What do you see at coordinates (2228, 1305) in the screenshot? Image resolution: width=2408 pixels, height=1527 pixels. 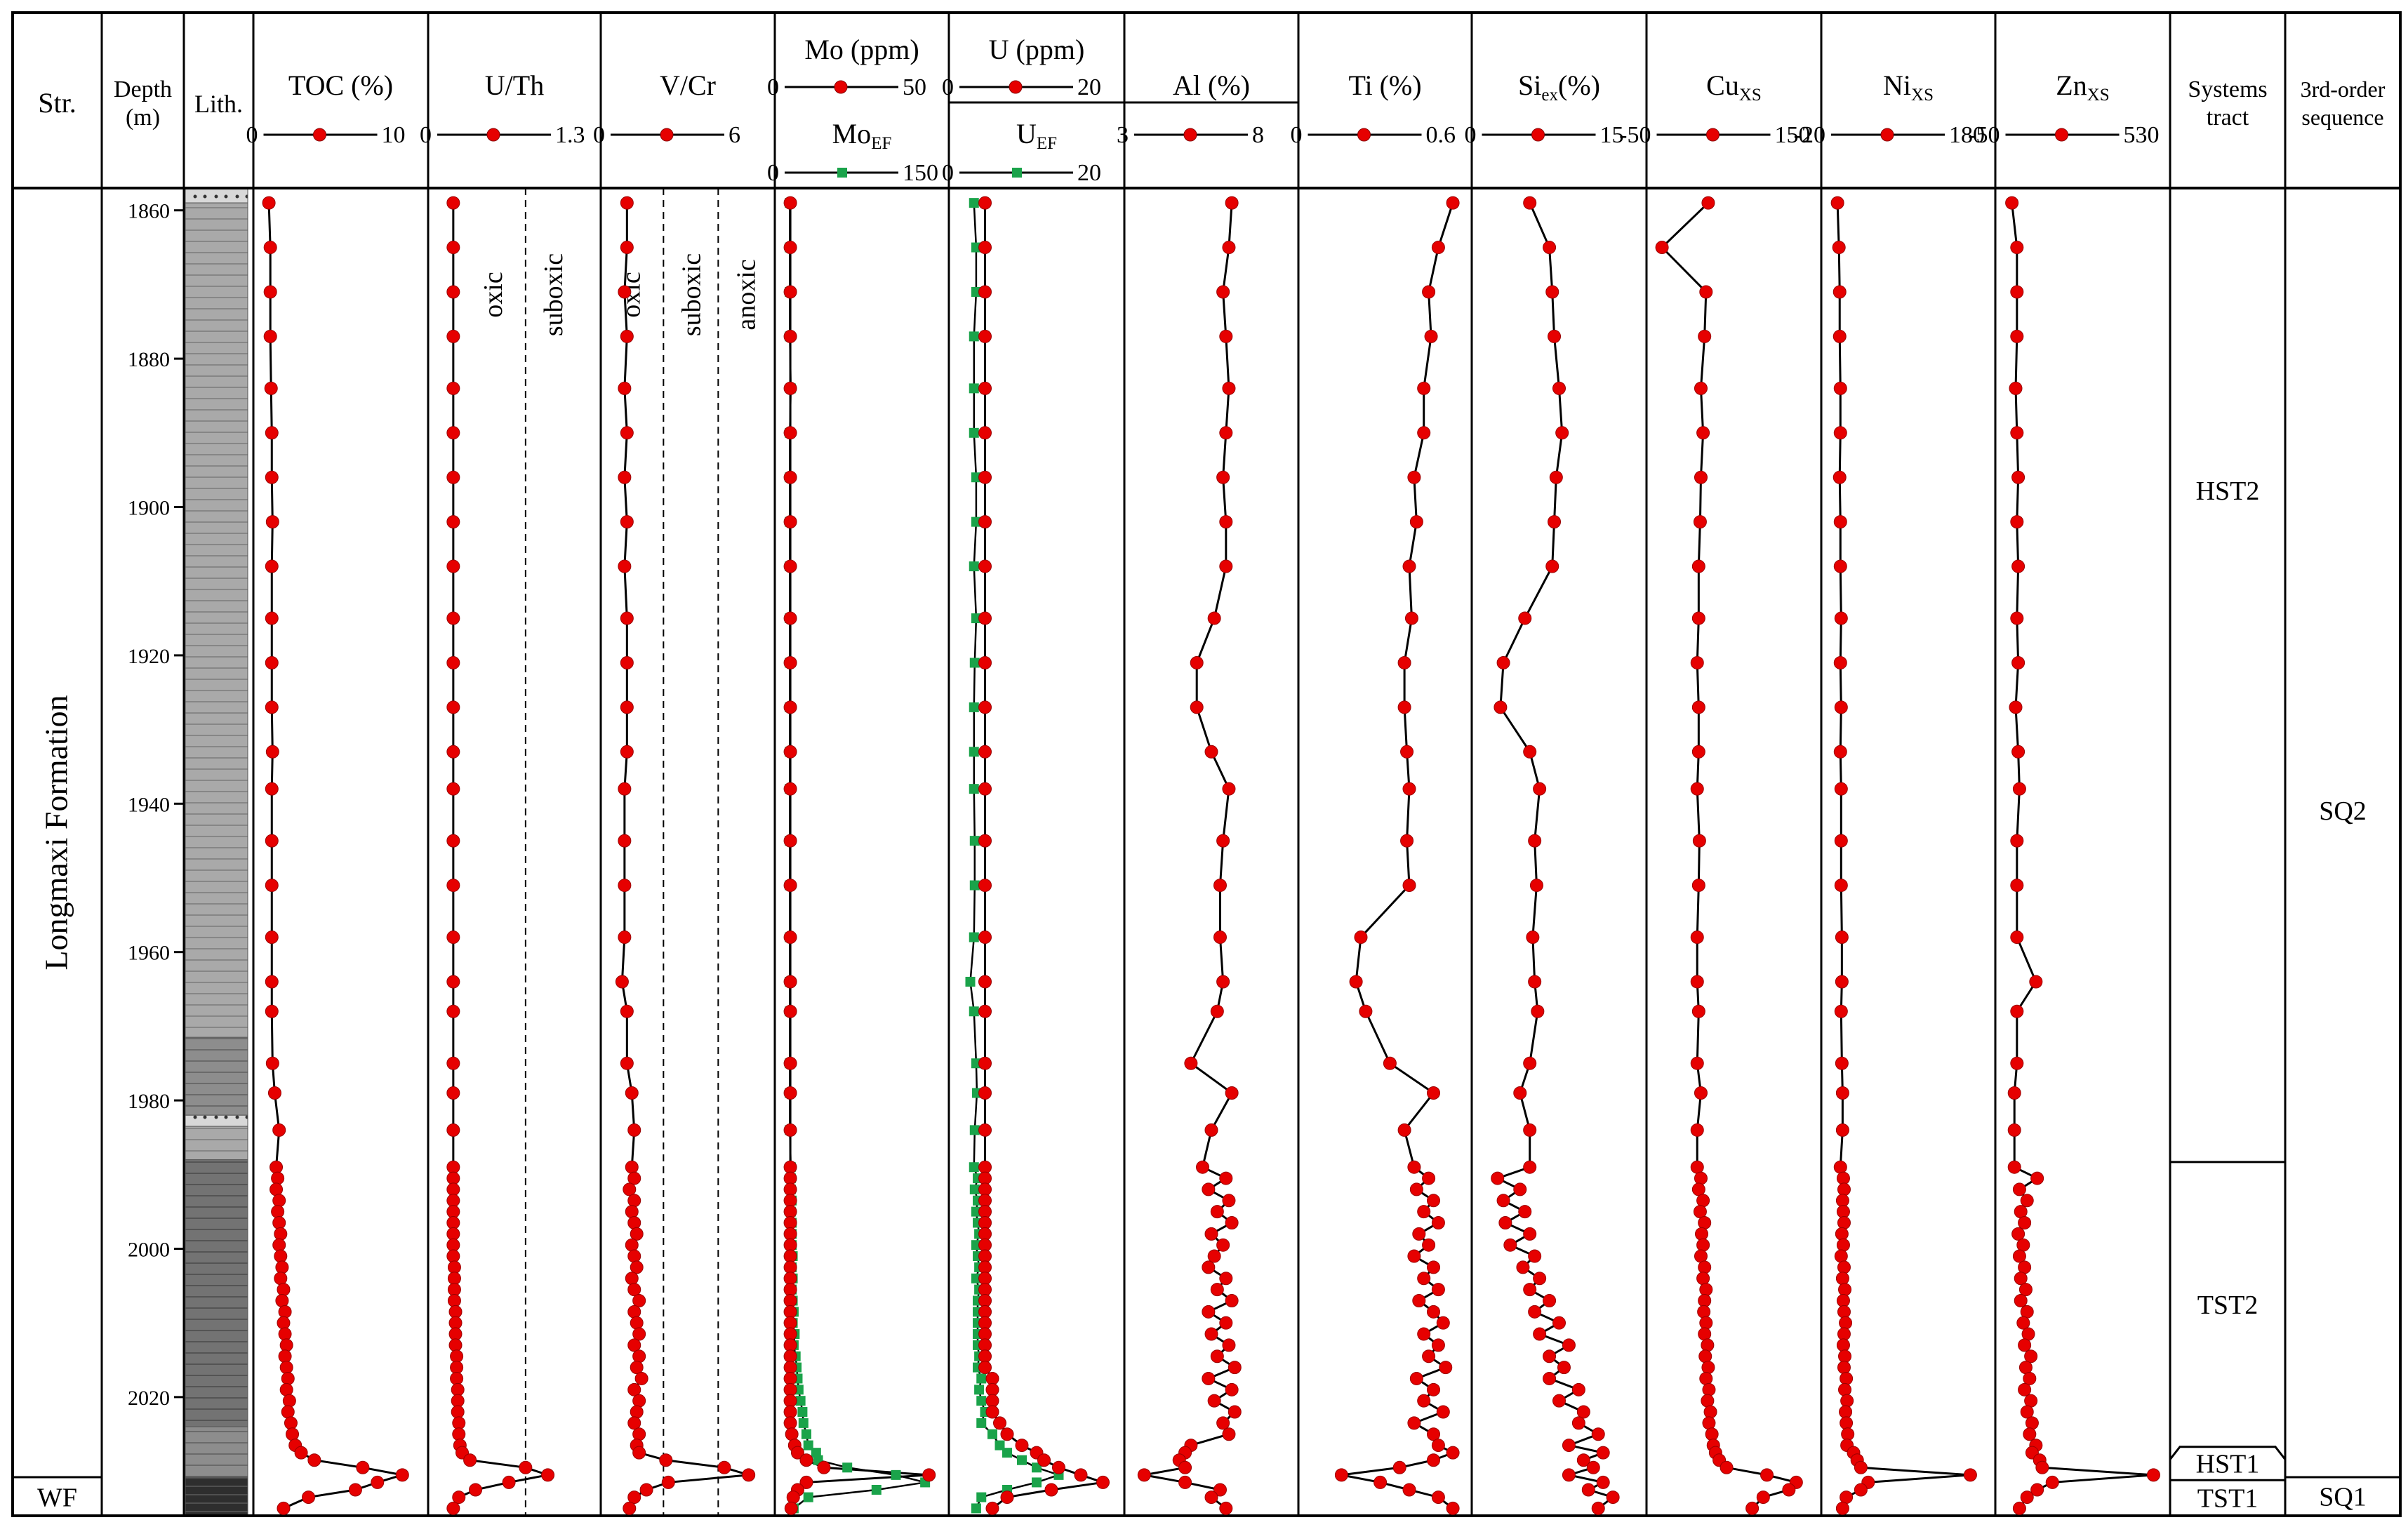 I see `systems-tract-TST2: TST2` at bounding box center [2228, 1305].